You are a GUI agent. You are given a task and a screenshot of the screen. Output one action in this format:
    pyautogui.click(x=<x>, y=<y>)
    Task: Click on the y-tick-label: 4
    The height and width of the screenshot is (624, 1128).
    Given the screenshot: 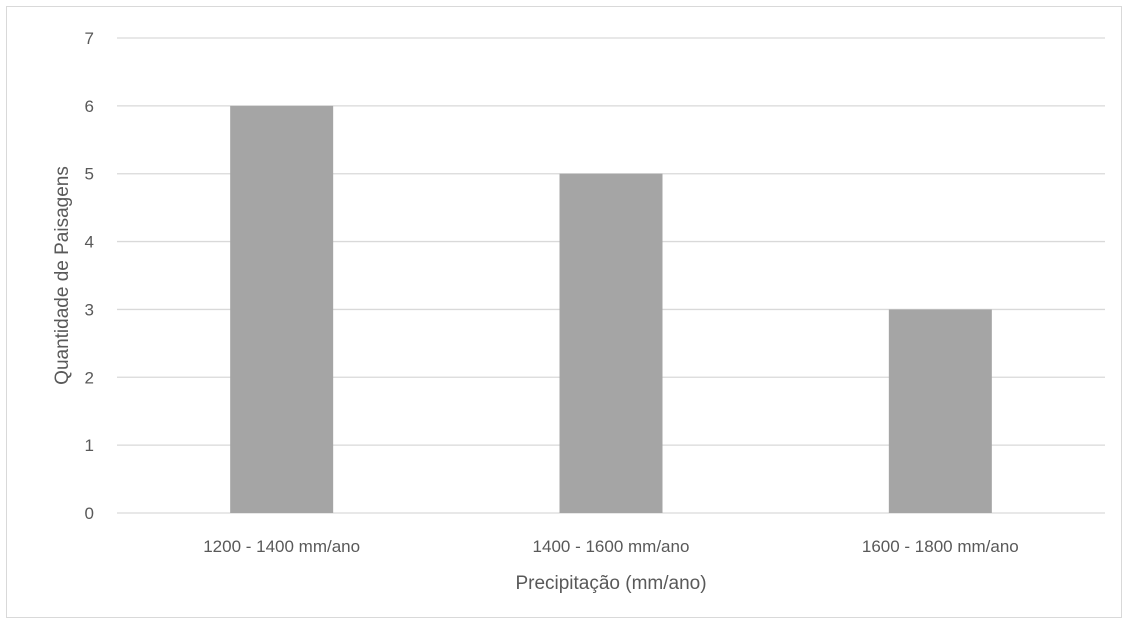 What is the action you would take?
    pyautogui.click(x=89, y=242)
    